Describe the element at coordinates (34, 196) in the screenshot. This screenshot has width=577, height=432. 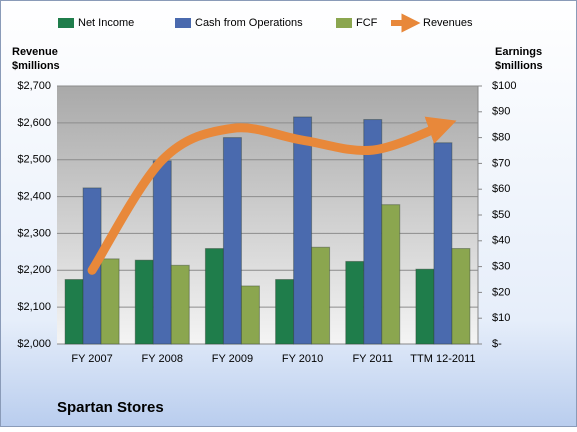
I see `y-tick-label: $2,400` at that location.